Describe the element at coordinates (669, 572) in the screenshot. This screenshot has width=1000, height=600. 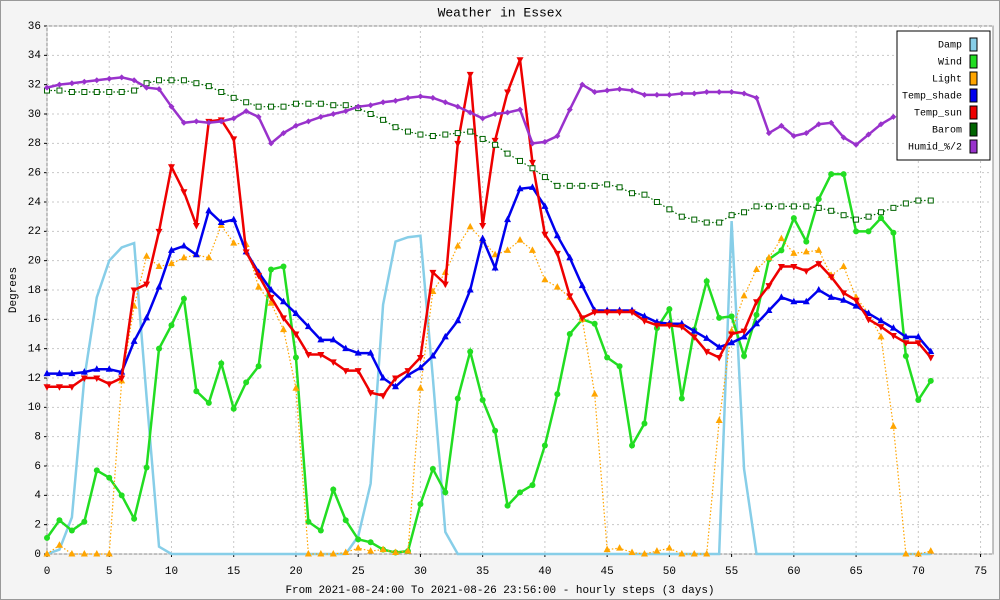
I see `x-tick-label: 50` at that location.